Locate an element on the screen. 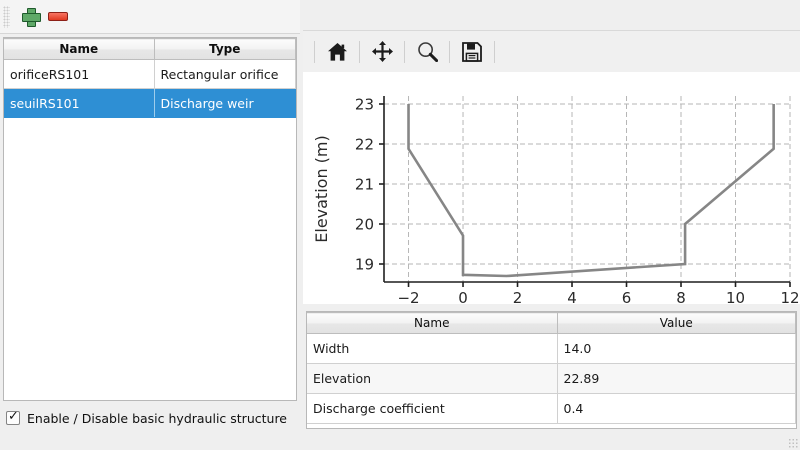 This screenshot has height=450, width=800. toolbar-drag-handle is located at coordinates (6, 16).